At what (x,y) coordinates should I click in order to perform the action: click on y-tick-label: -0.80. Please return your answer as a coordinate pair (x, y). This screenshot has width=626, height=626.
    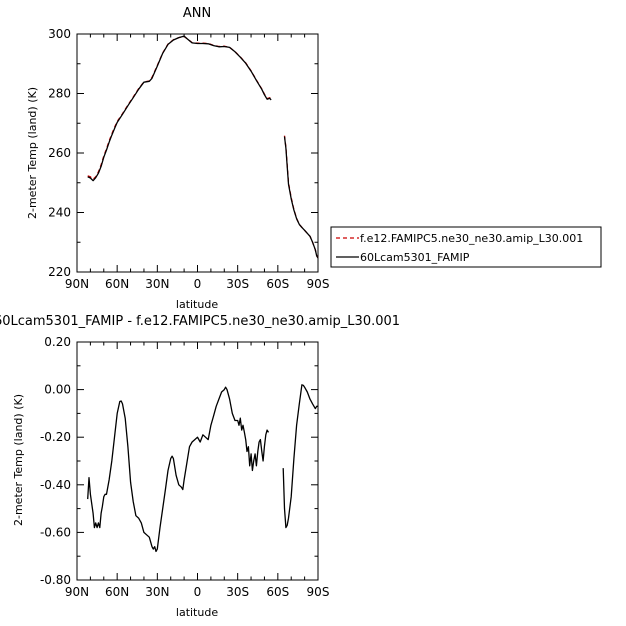
    Looking at the image, I should click on (55, 580).